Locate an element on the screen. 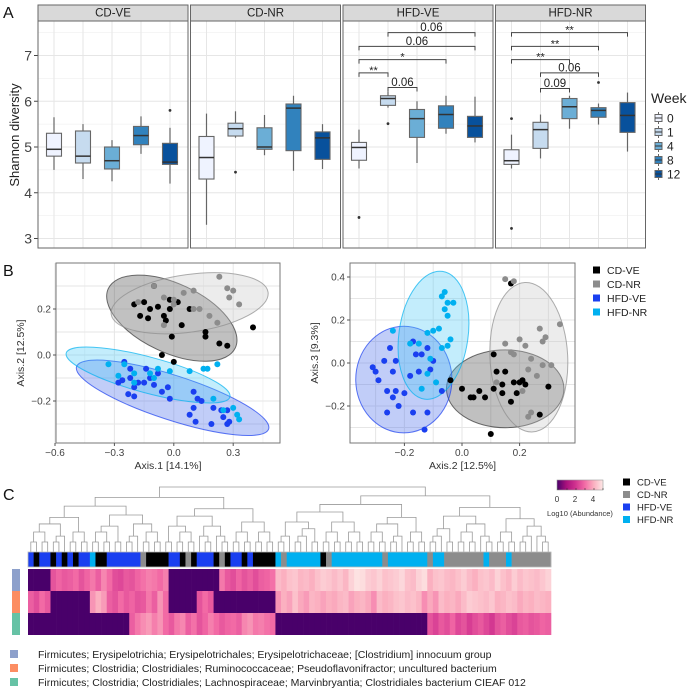 Image resolution: width=690 pixels, height=688 pixels. taxon-swatch is located at coordinates (14, 682).